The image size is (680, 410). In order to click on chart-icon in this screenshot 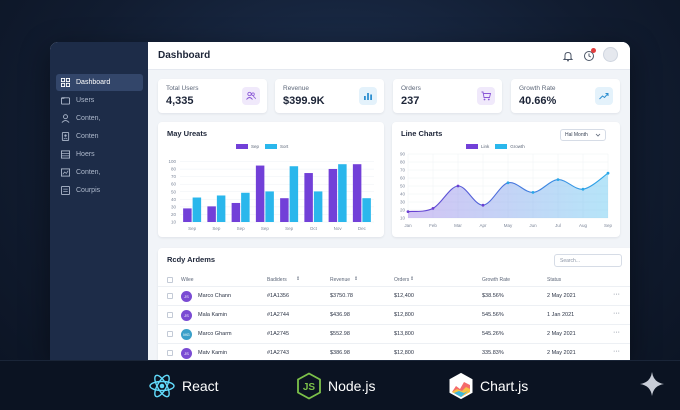, I will do `click(65, 172)`.